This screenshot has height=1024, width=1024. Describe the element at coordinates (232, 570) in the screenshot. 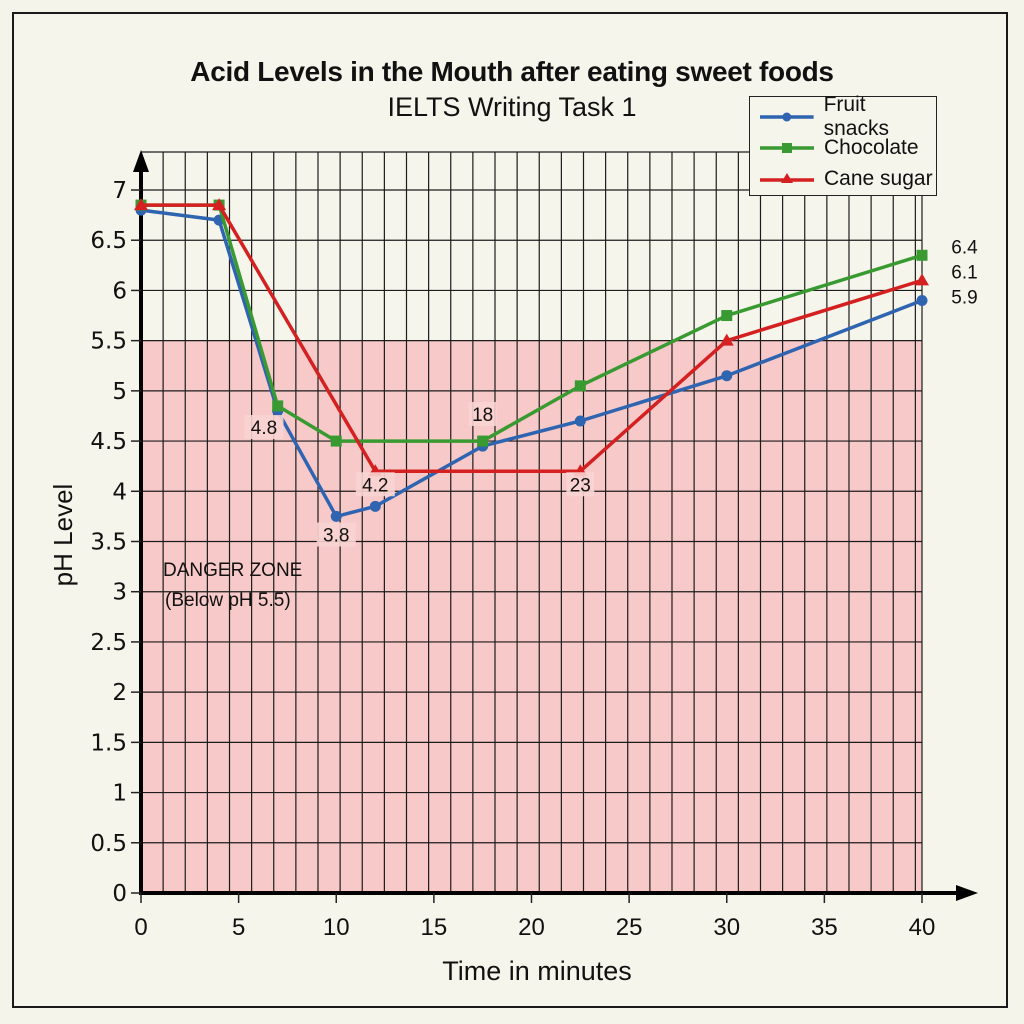

I see `danger-zone-label: DANGER ZONE` at that location.